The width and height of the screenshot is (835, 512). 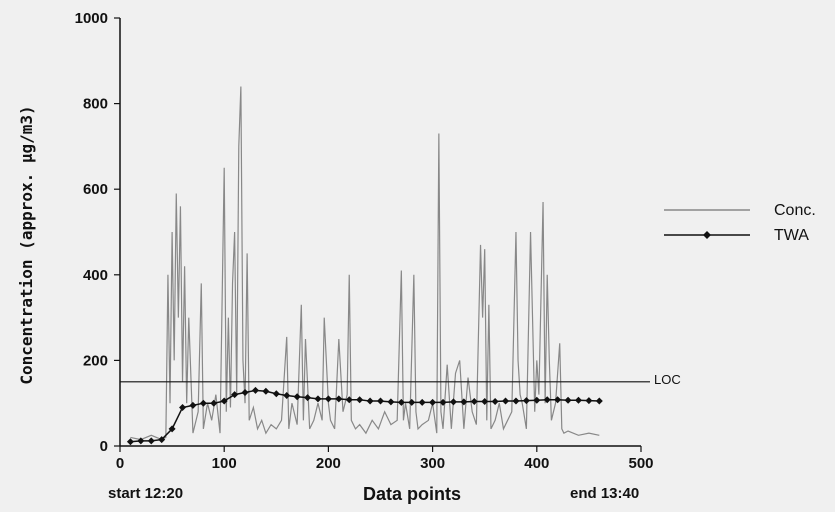 What do you see at coordinates (95, 360) in the screenshot?
I see `y-tick-label: 200` at bounding box center [95, 360].